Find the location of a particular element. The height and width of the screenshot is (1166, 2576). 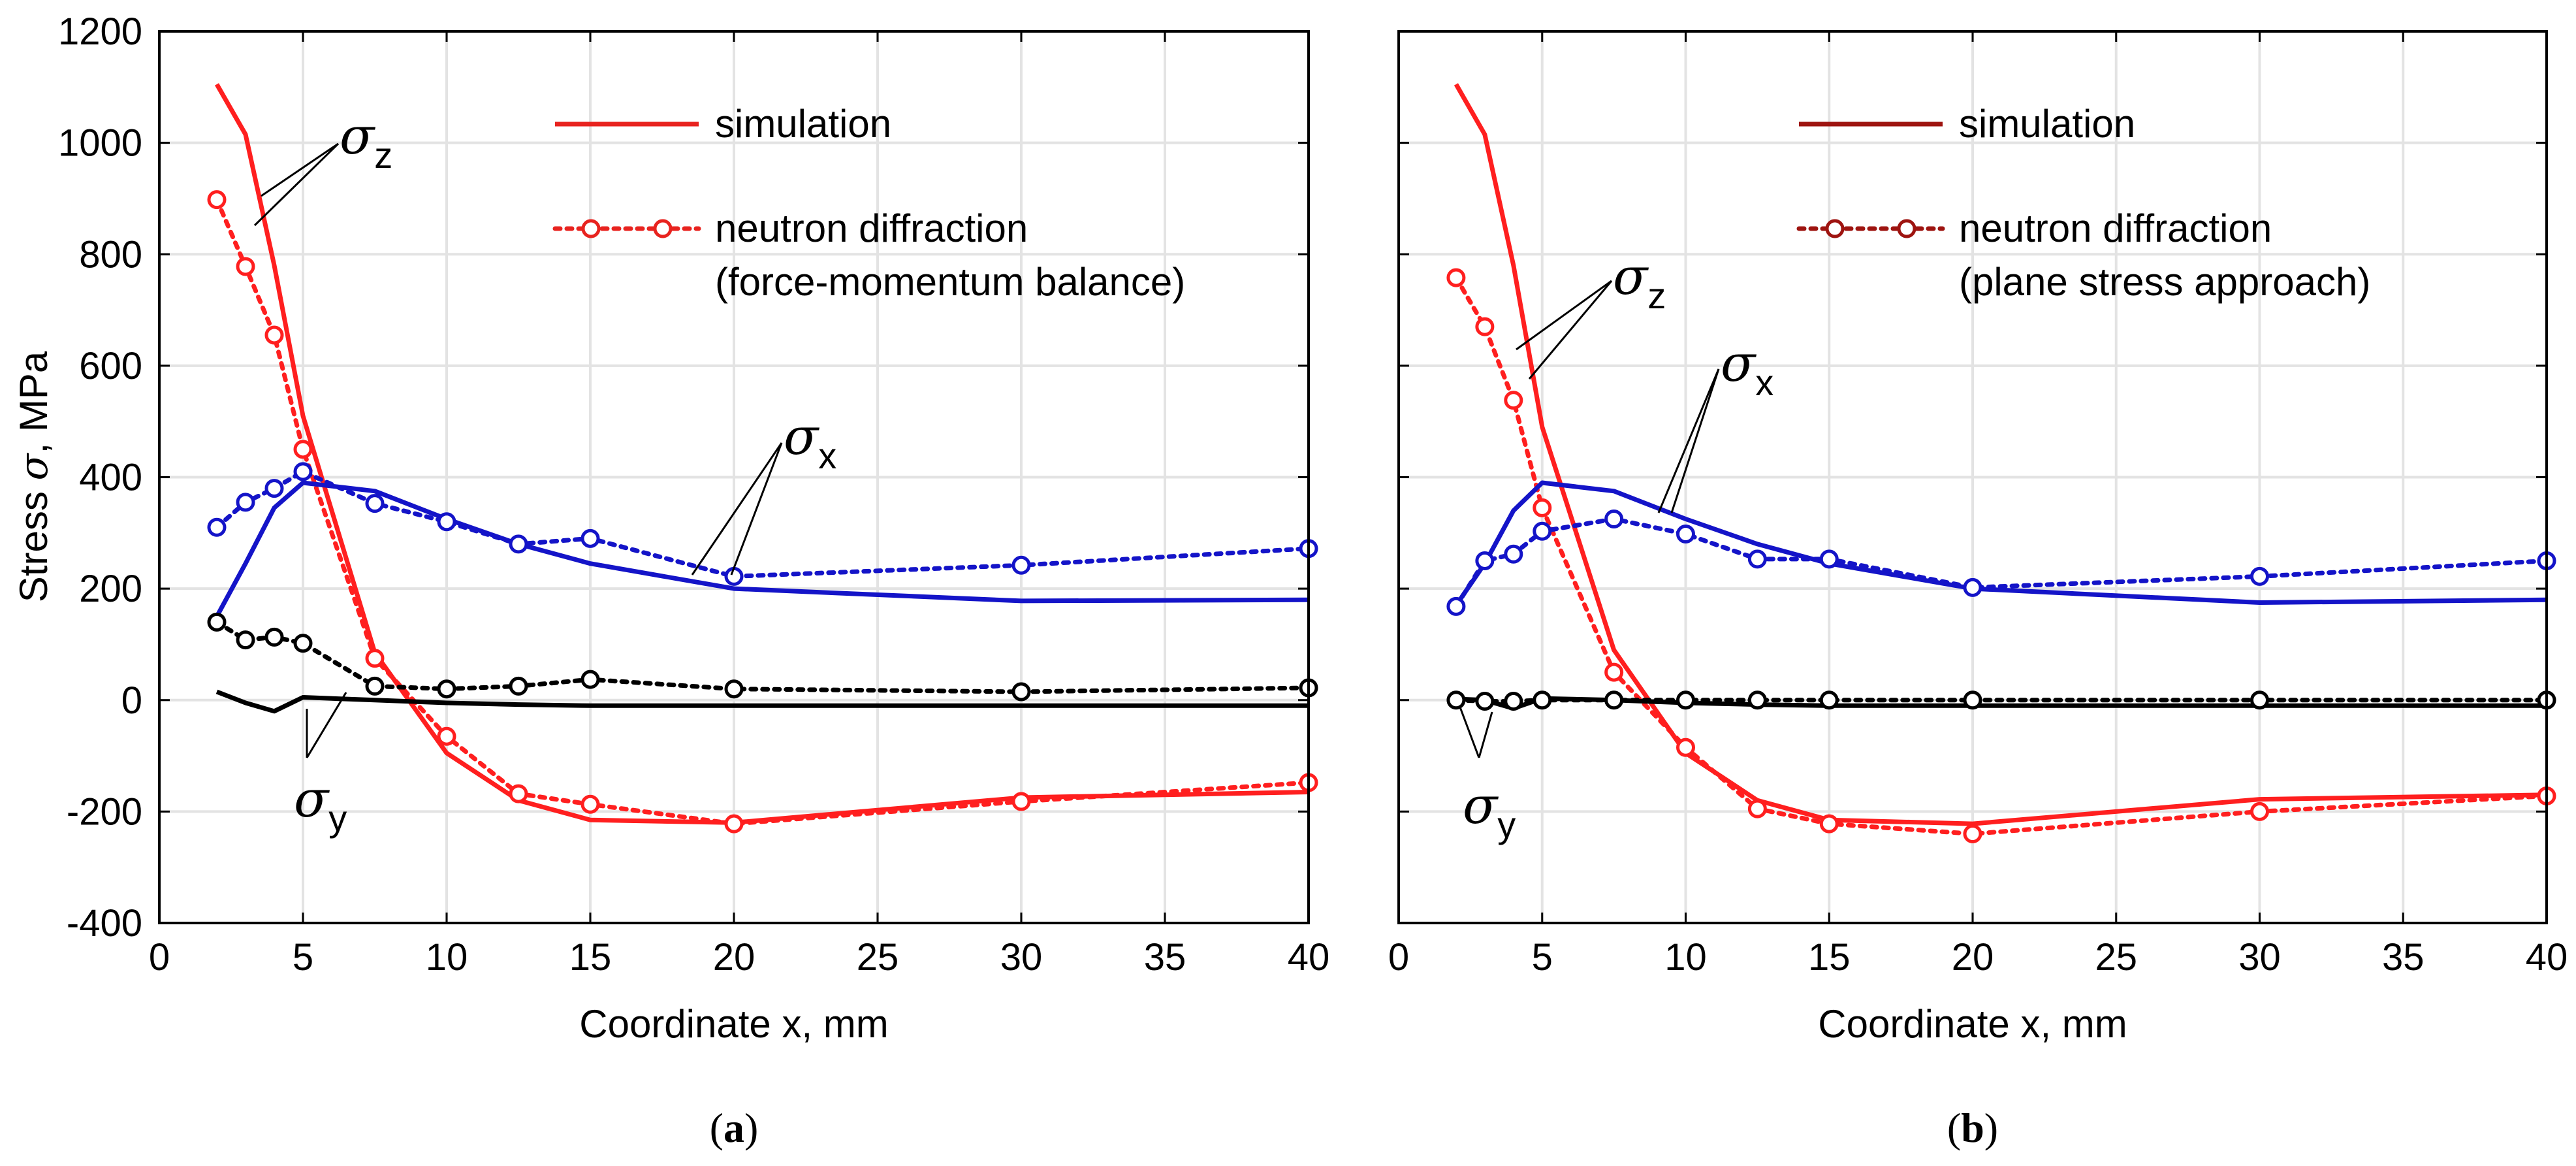

legend-experiment-label-line2: (plane stress approach) is located at coordinates (2165, 282).